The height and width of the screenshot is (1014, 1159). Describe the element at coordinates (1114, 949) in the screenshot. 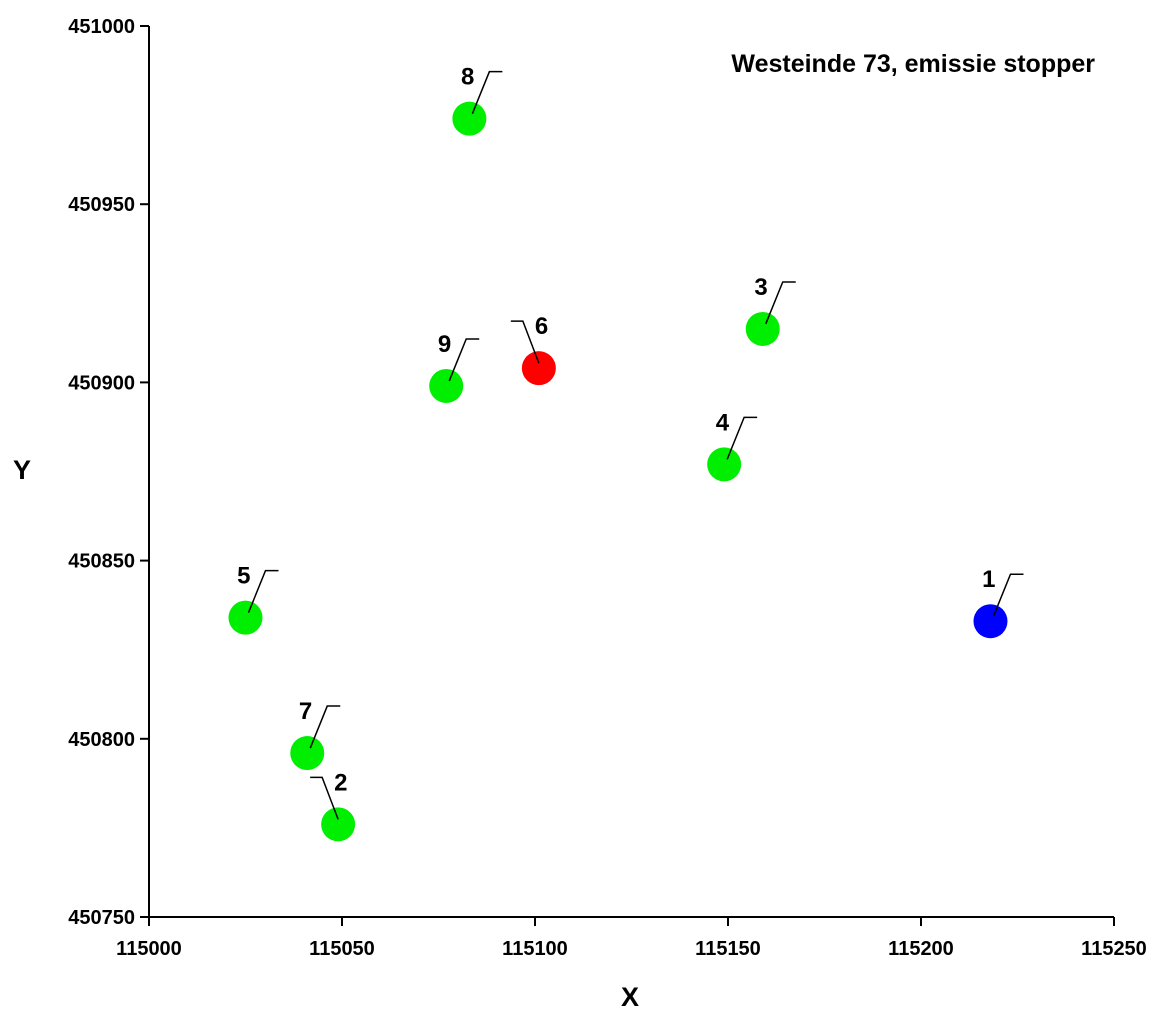

I see `x-tick-label: 115250` at that location.